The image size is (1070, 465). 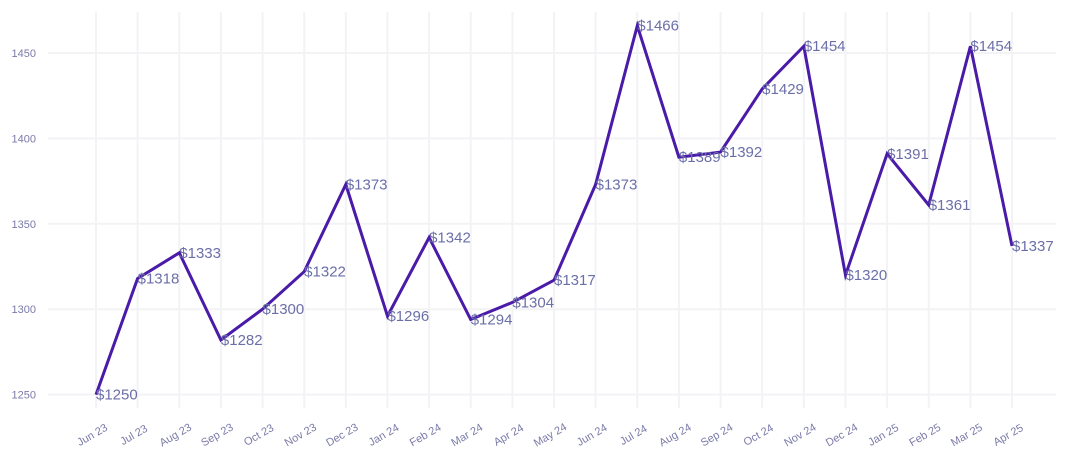 What do you see at coordinates (492, 319) in the screenshot?
I see `data-label: $1294` at bounding box center [492, 319].